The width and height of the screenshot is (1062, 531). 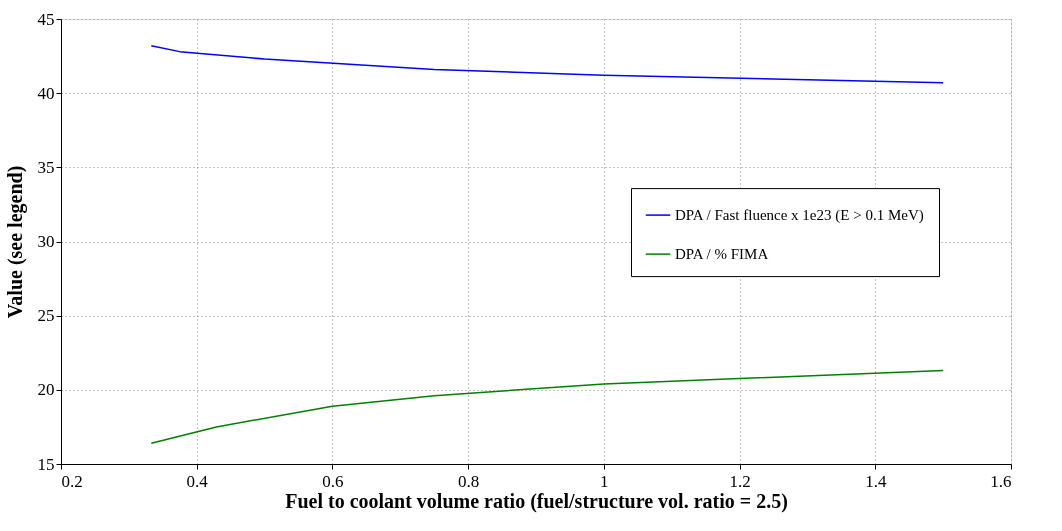 I want to click on x-tick-label: 1, so click(x=604, y=481).